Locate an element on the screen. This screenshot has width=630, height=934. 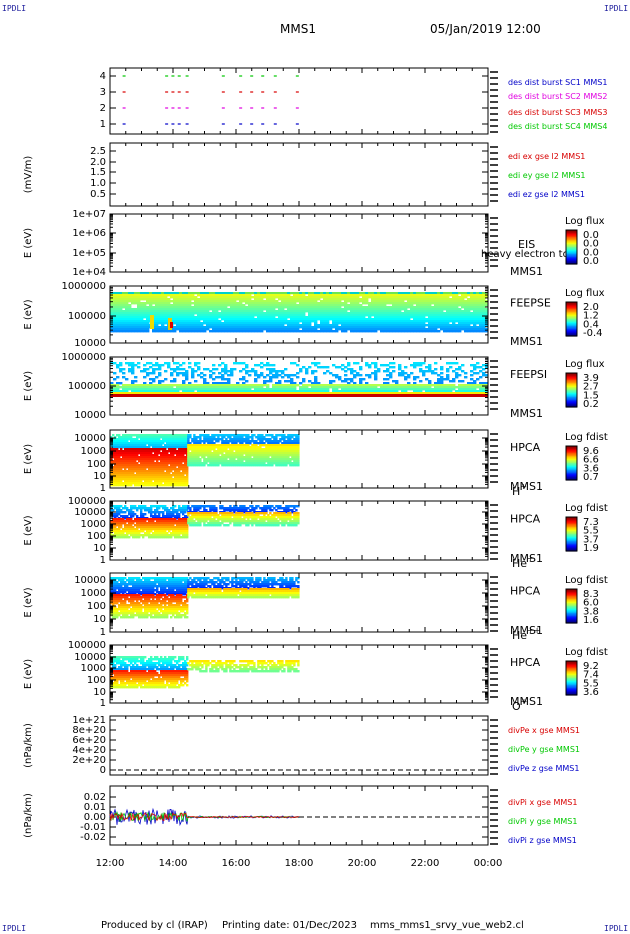
y-tick-label: 10000 is located at coordinates (90, 415).